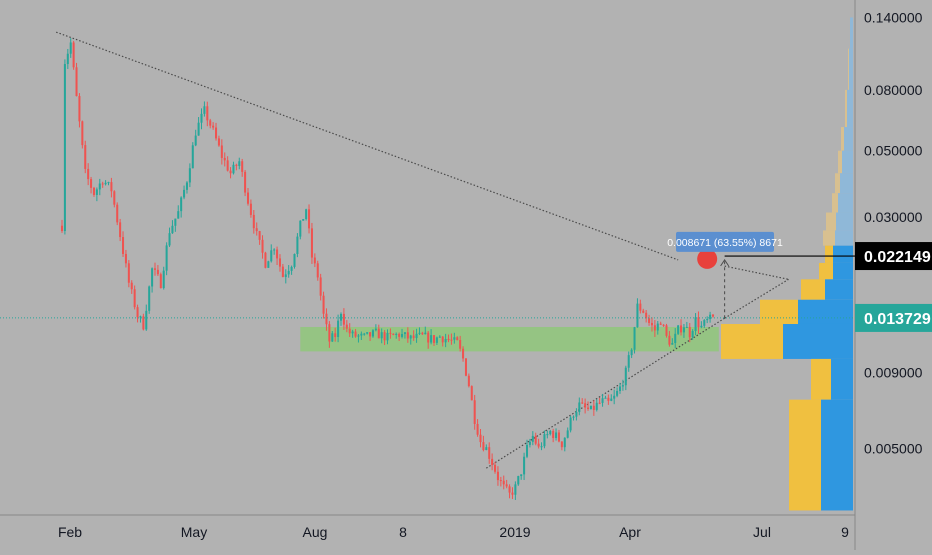 The width and height of the screenshot is (932, 555). I want to click on y-tick-label: 0.005000, so click(893, 449).